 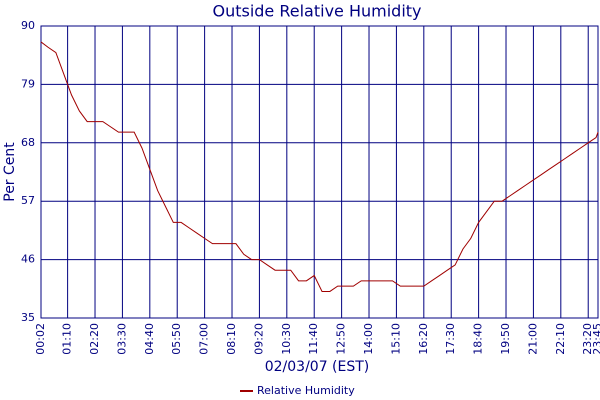 What do you see at coordinates (10, 172) in the screenshot?
I see `y-axis-label: Per Cent` at bounding box center [10, 172].